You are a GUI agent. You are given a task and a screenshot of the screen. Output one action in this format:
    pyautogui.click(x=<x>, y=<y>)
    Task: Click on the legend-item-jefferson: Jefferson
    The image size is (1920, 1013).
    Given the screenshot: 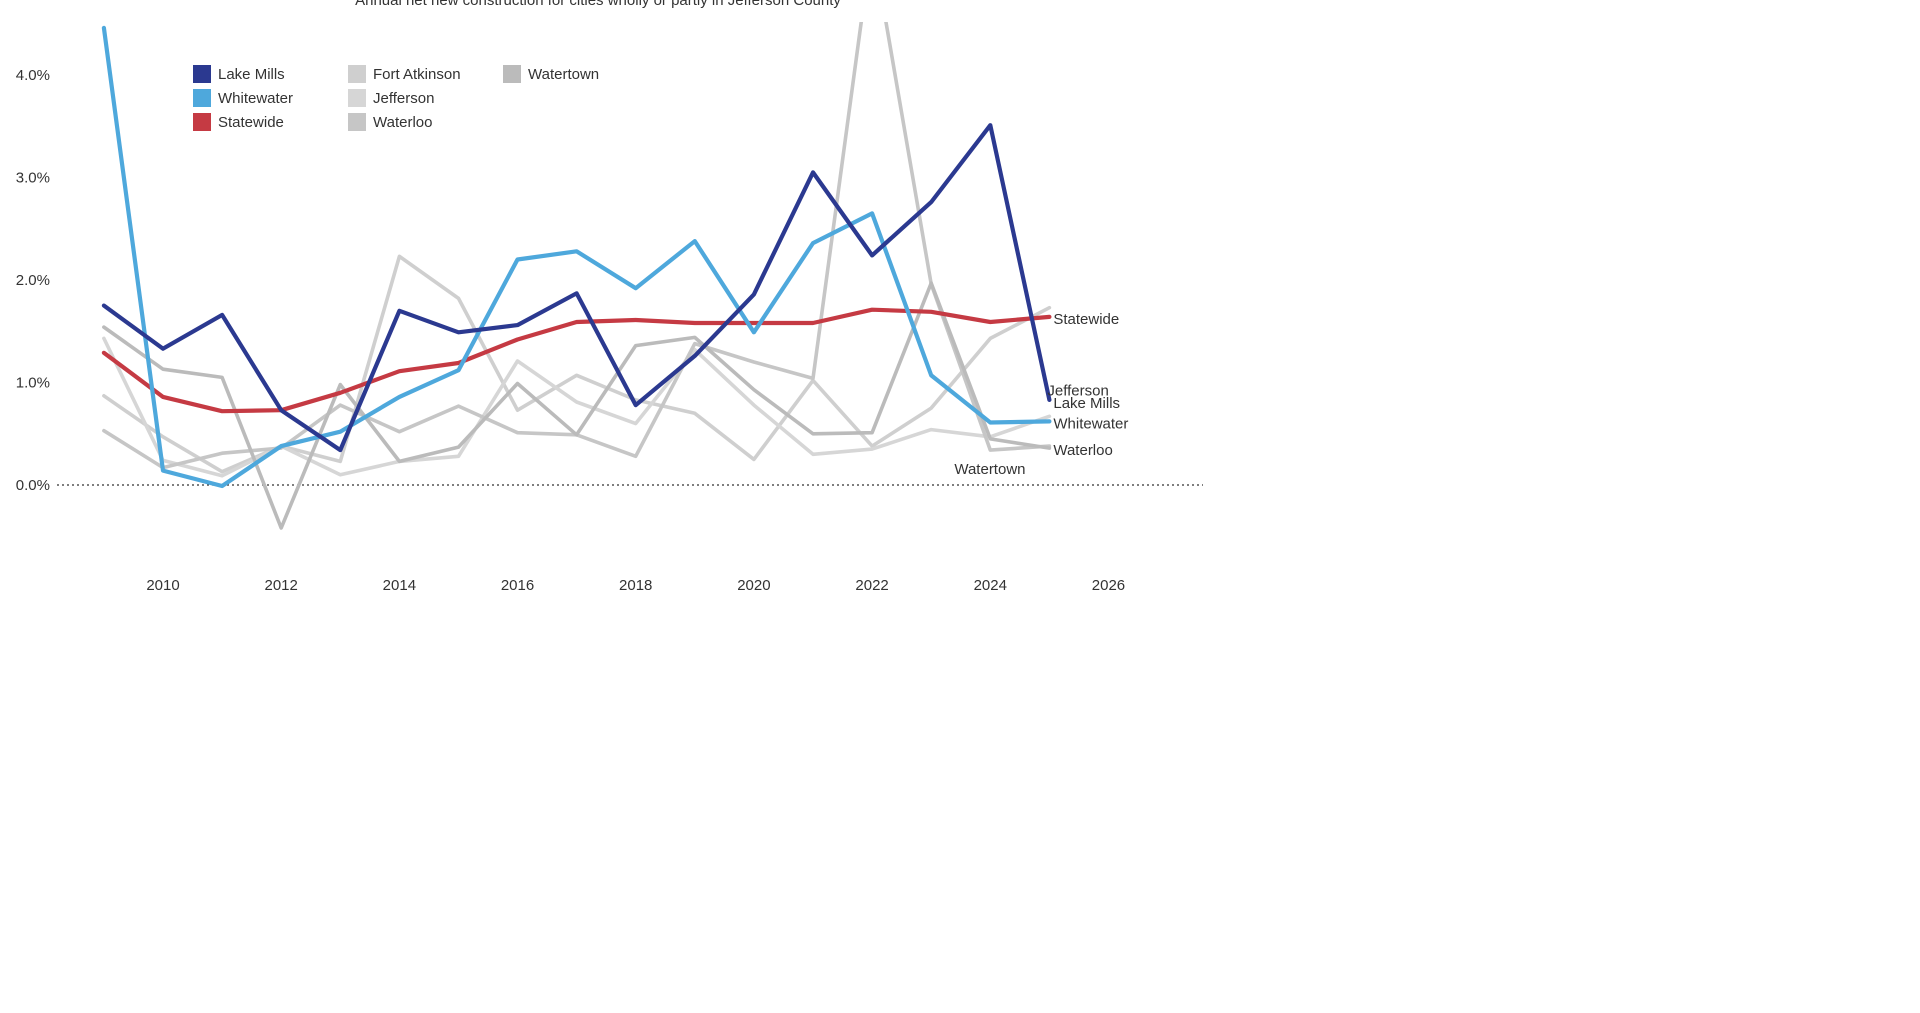 What is the action you would take?
    pyautogui.click(x=391, y=98)
    